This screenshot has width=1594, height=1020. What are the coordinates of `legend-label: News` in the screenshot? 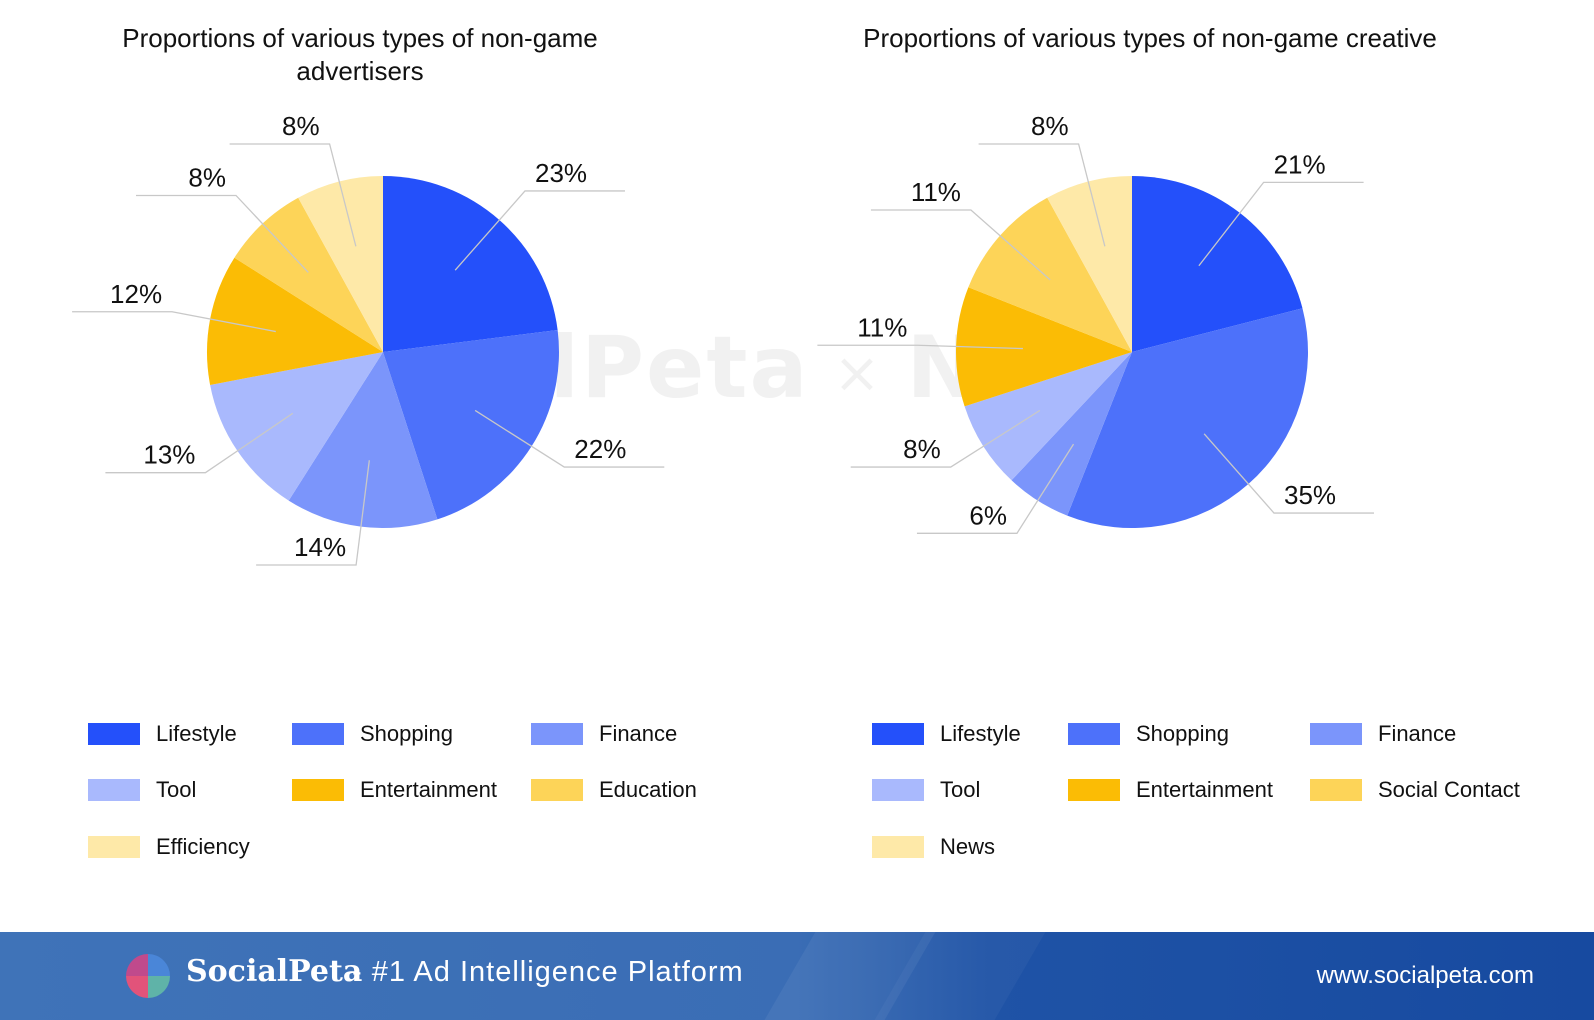 It's located at (968, 846).